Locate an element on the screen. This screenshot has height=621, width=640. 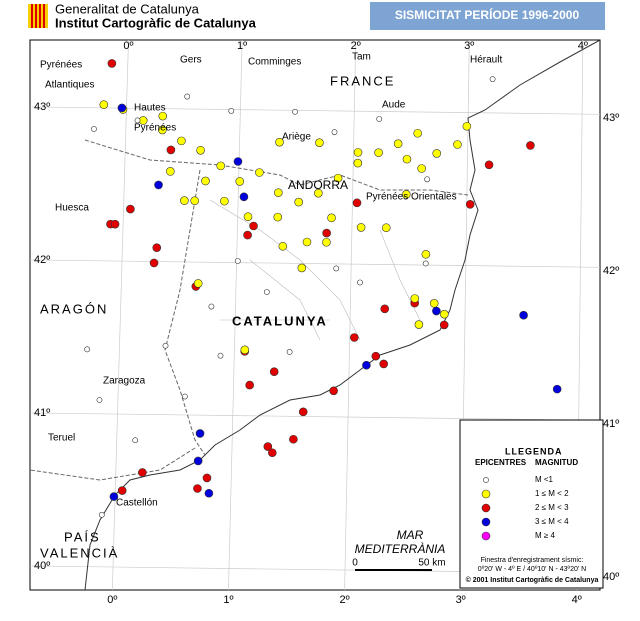
legend-col: MAGNITUD is located at coordinates (556, 462).